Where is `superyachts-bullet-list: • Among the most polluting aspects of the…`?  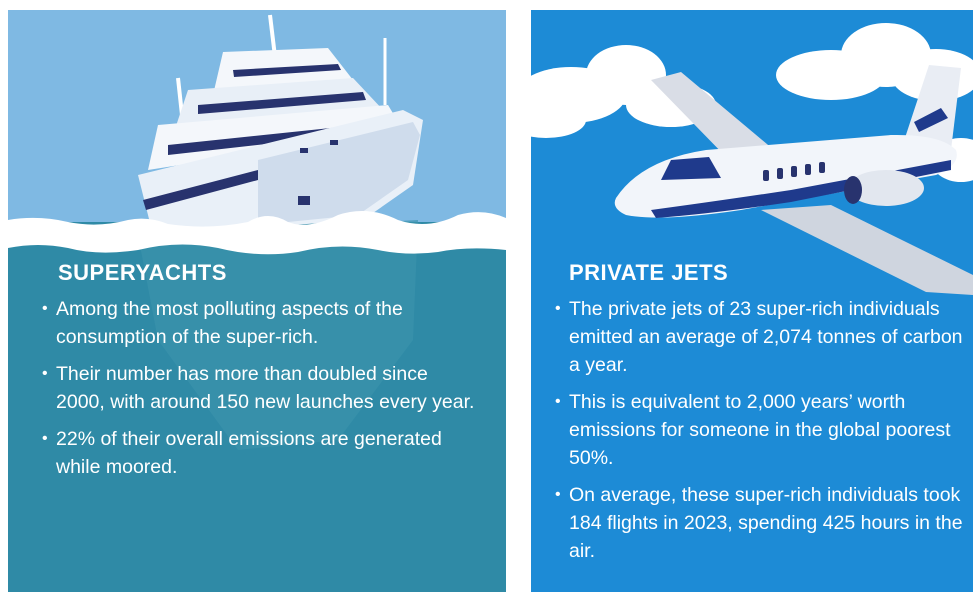 superyachts-bullet-list: • Among the most polluting aspects of the… is located at coordinates (260, 392).